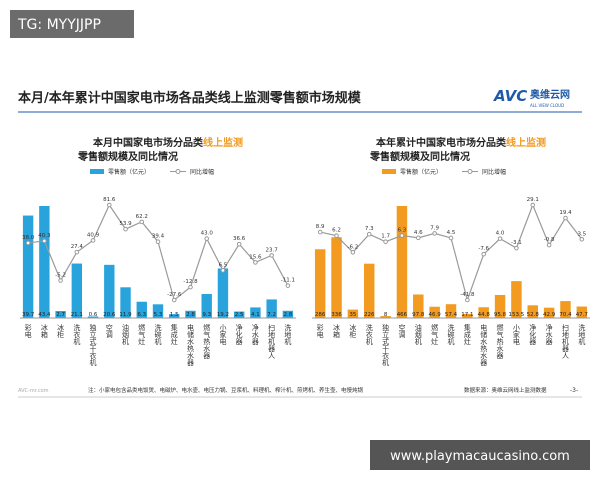 The image size is (600, 484). Describe the element at coordinates (320, 315) in the screenshot. I see `bar-value-label: 286` at that location.